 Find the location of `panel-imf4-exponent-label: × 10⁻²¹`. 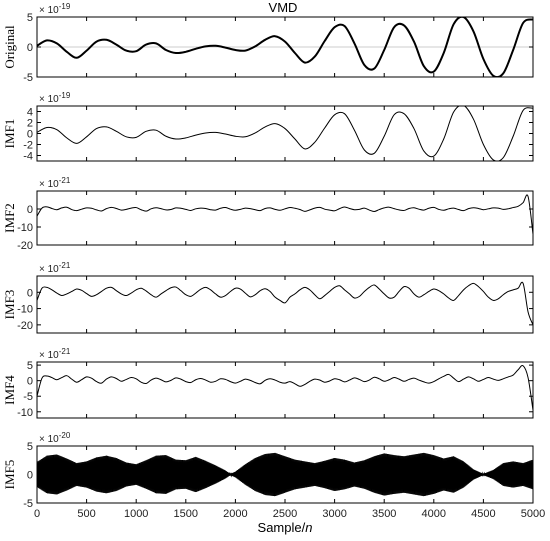

panel-imf4-exponent-label: × 10⁻²¹ is located at coordinates (55, 354).